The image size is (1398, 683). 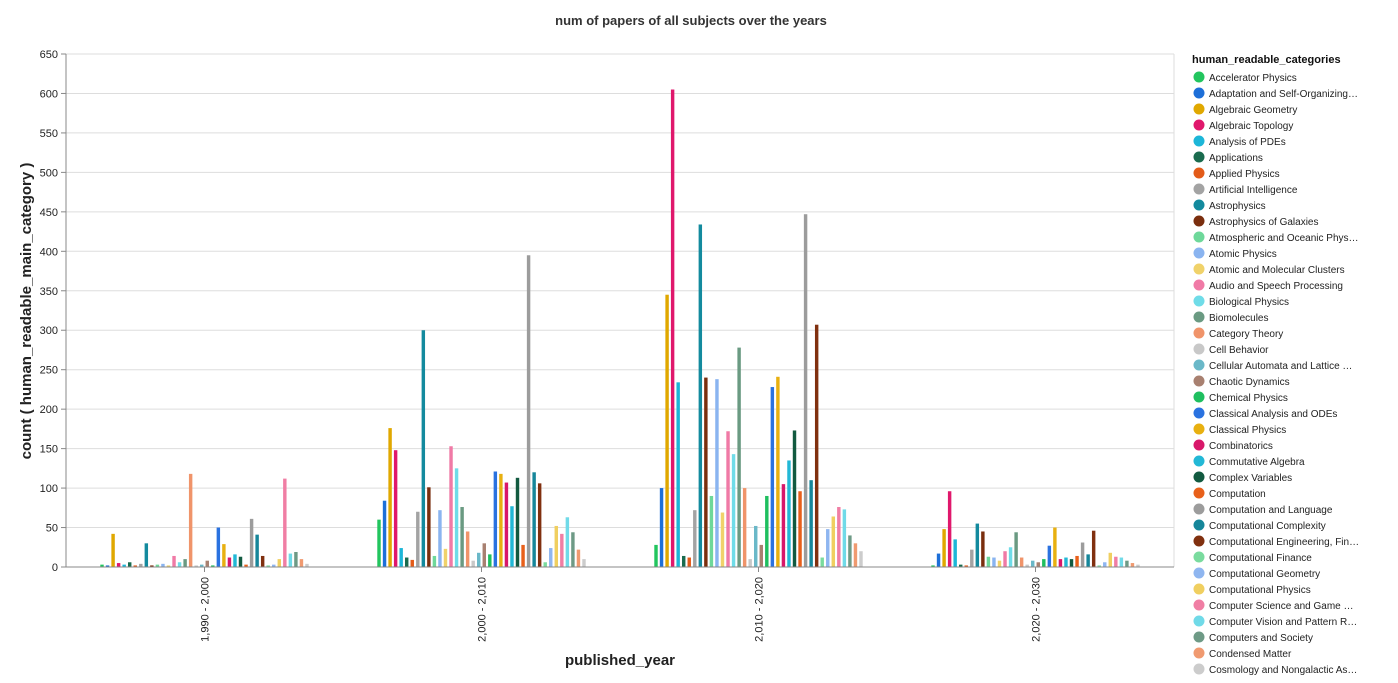 What do you see at coordinates (1242, 477) in the screenshot?
I see `legend-item: Complex Variables` at bounding box center [1242, 477].